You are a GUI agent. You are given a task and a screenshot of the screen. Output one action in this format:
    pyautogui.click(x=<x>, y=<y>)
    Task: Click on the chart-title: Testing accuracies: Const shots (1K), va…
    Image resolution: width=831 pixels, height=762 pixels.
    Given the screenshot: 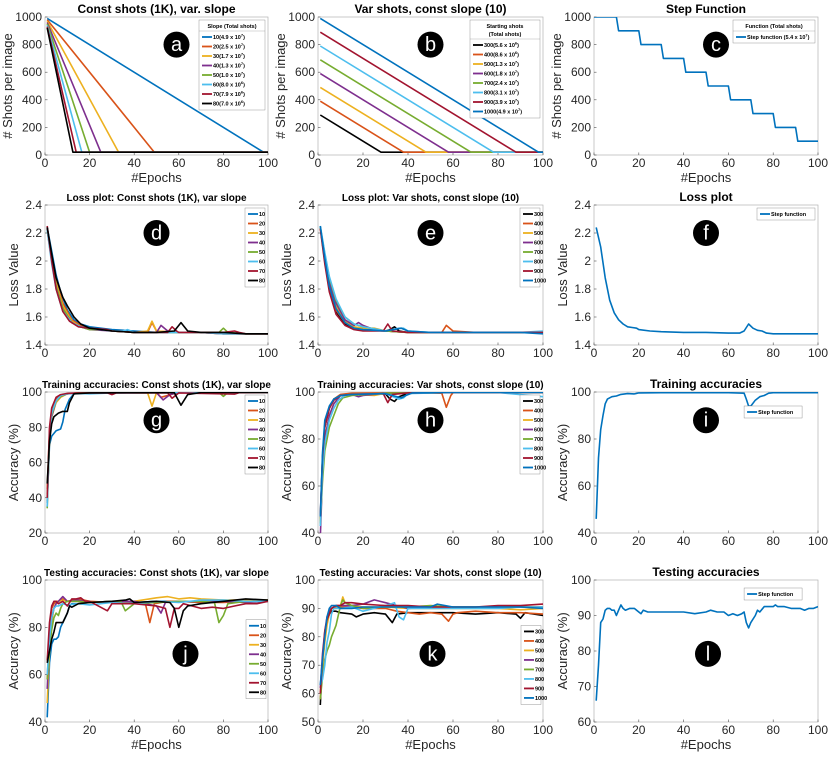 What is the action you would take?
    pyautogui.click(x=156, y=573)
    